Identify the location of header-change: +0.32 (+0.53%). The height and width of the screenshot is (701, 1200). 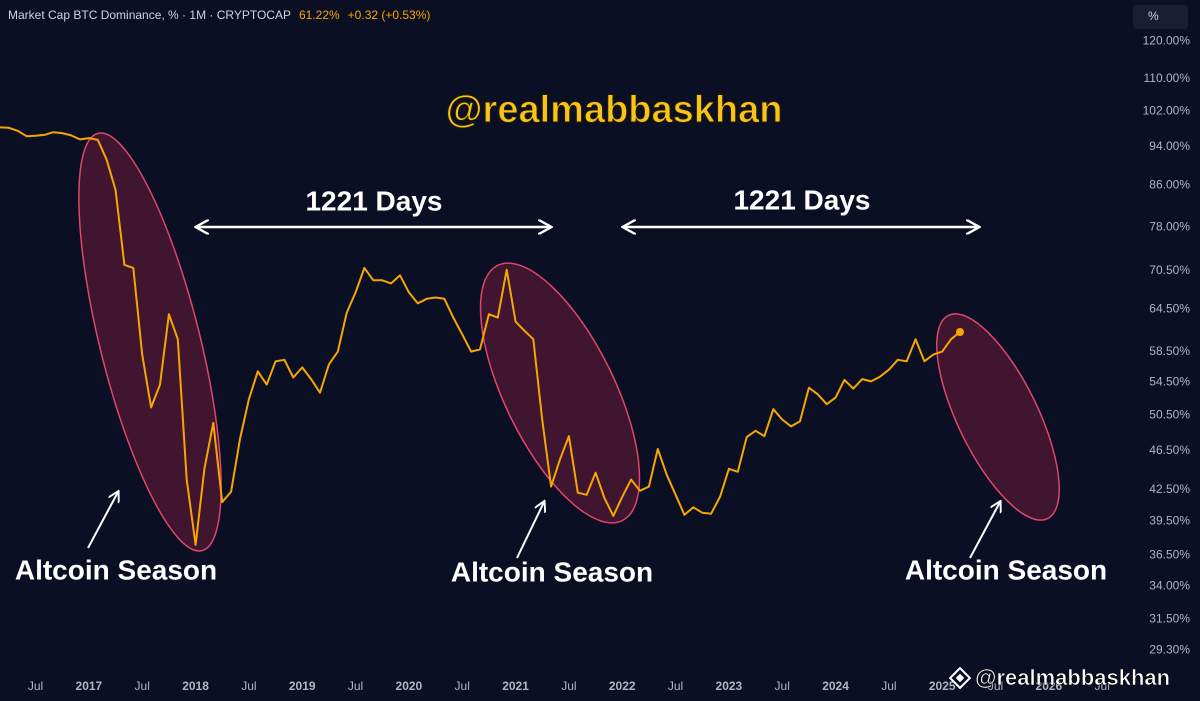
(389, 15).